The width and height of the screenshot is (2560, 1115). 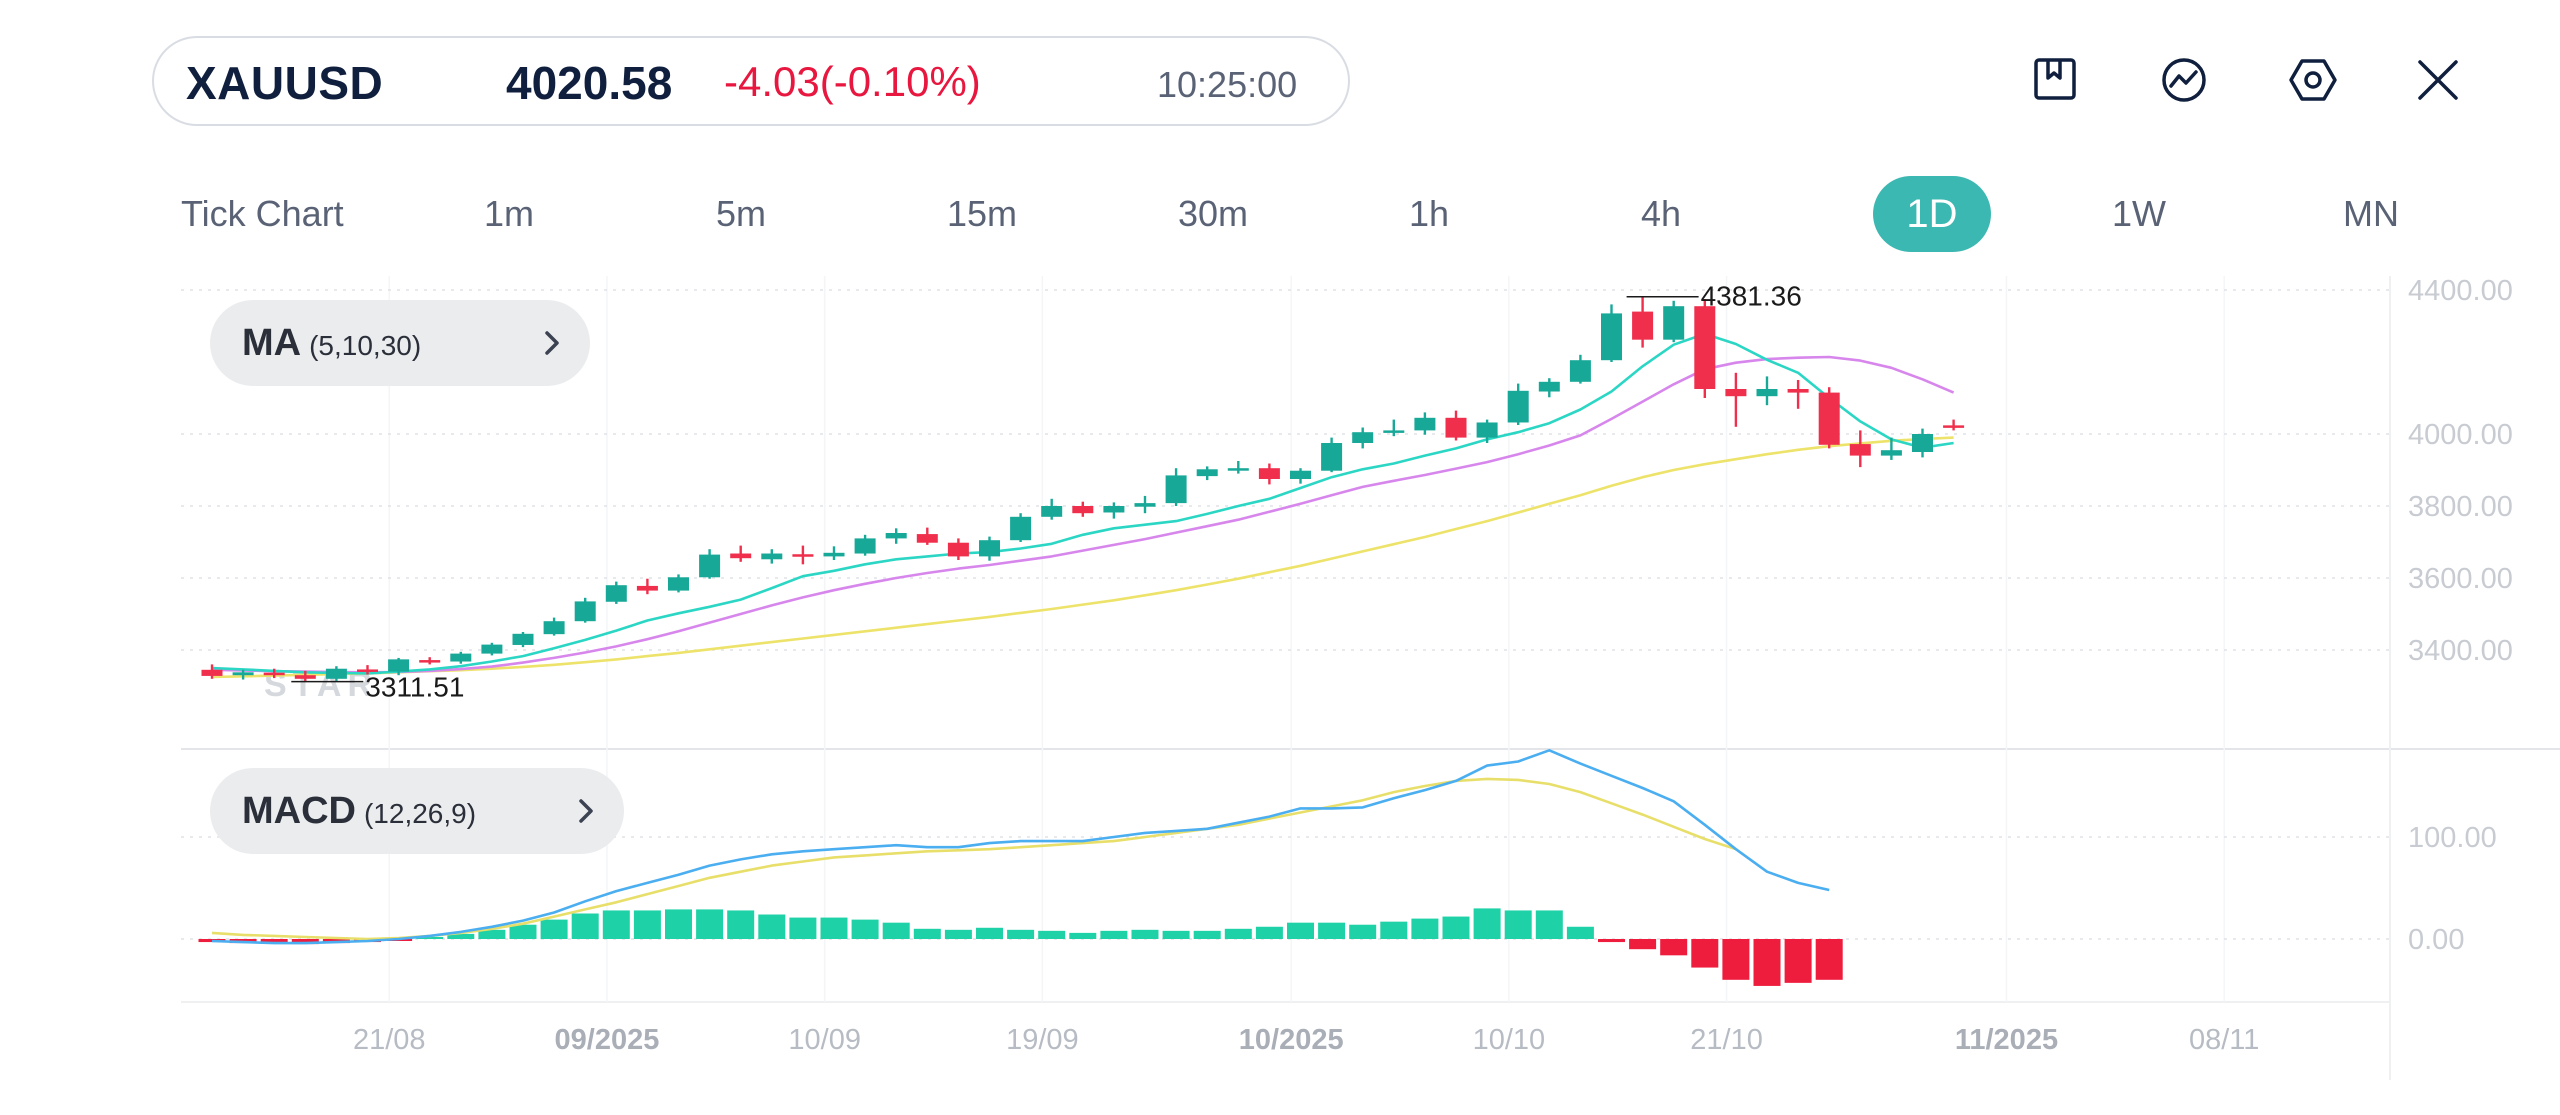 What do you see at coordinates (2006, 1040) in the screenshot?
I see `date-axis-label: 11/2025` at bounding box center [2006, 1040].